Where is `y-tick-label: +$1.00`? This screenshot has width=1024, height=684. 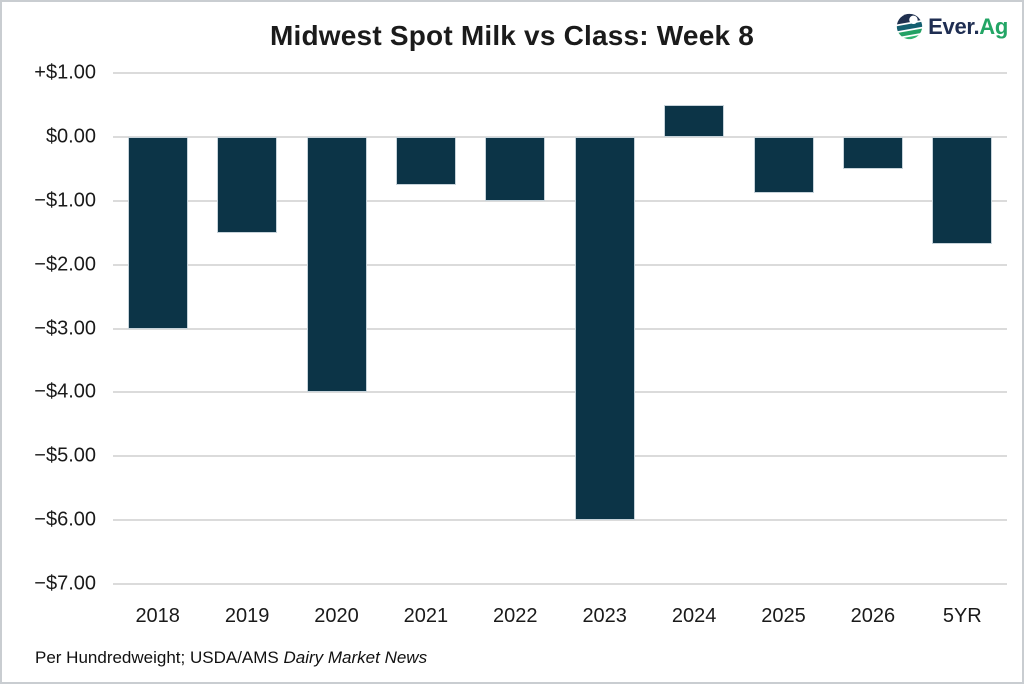
y-tick-label: +$1.00 is located at coordinates (65, 72).